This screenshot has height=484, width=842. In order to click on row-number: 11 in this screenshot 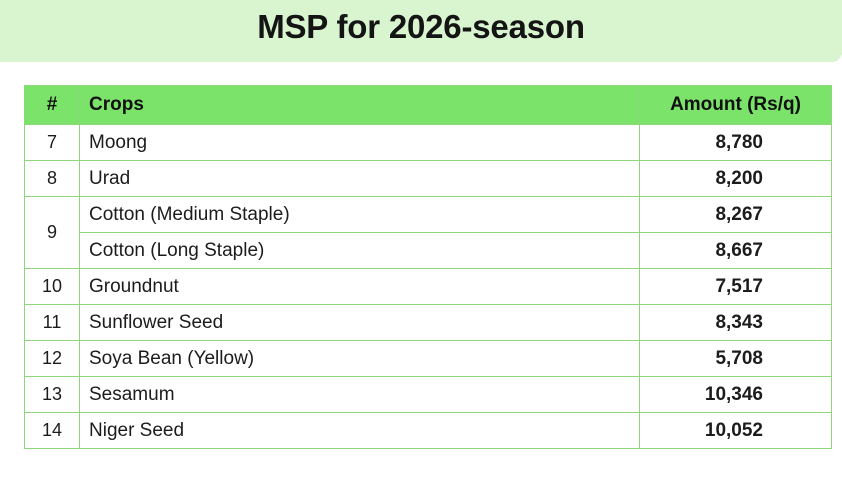, I will do `click(52, 322)`.